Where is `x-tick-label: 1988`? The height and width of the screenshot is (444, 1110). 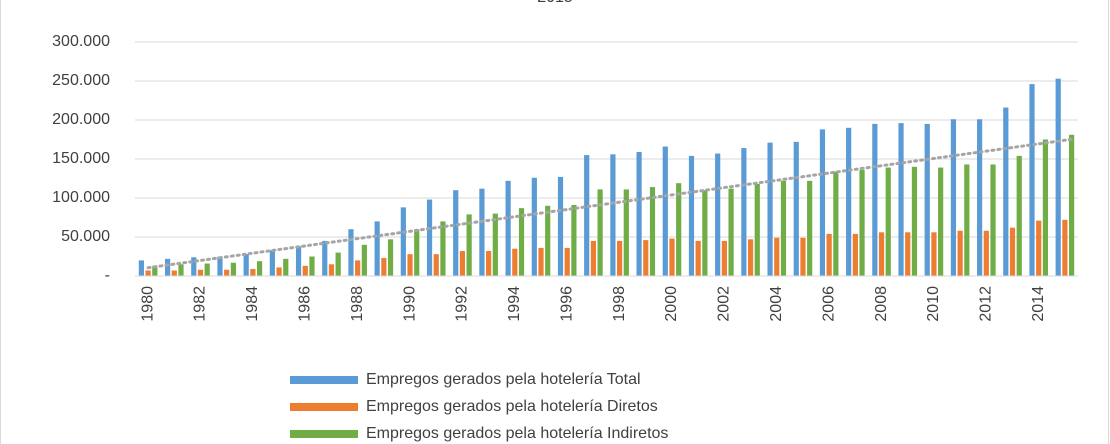 x-tick-label: 1988 is located at coordinates (357, 304).